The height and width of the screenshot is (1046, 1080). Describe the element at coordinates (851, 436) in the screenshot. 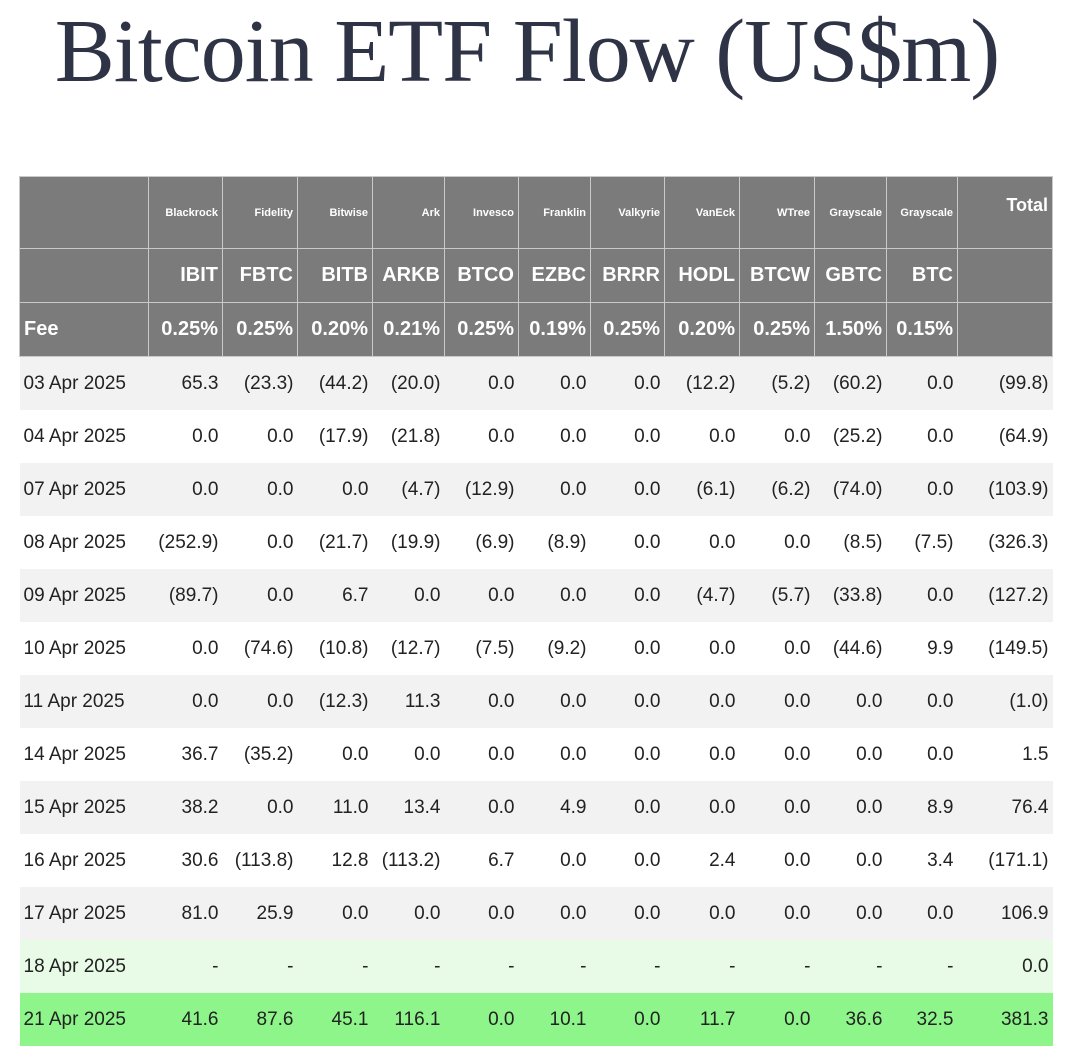

I see `flow-cell: (25.2)` at that location.